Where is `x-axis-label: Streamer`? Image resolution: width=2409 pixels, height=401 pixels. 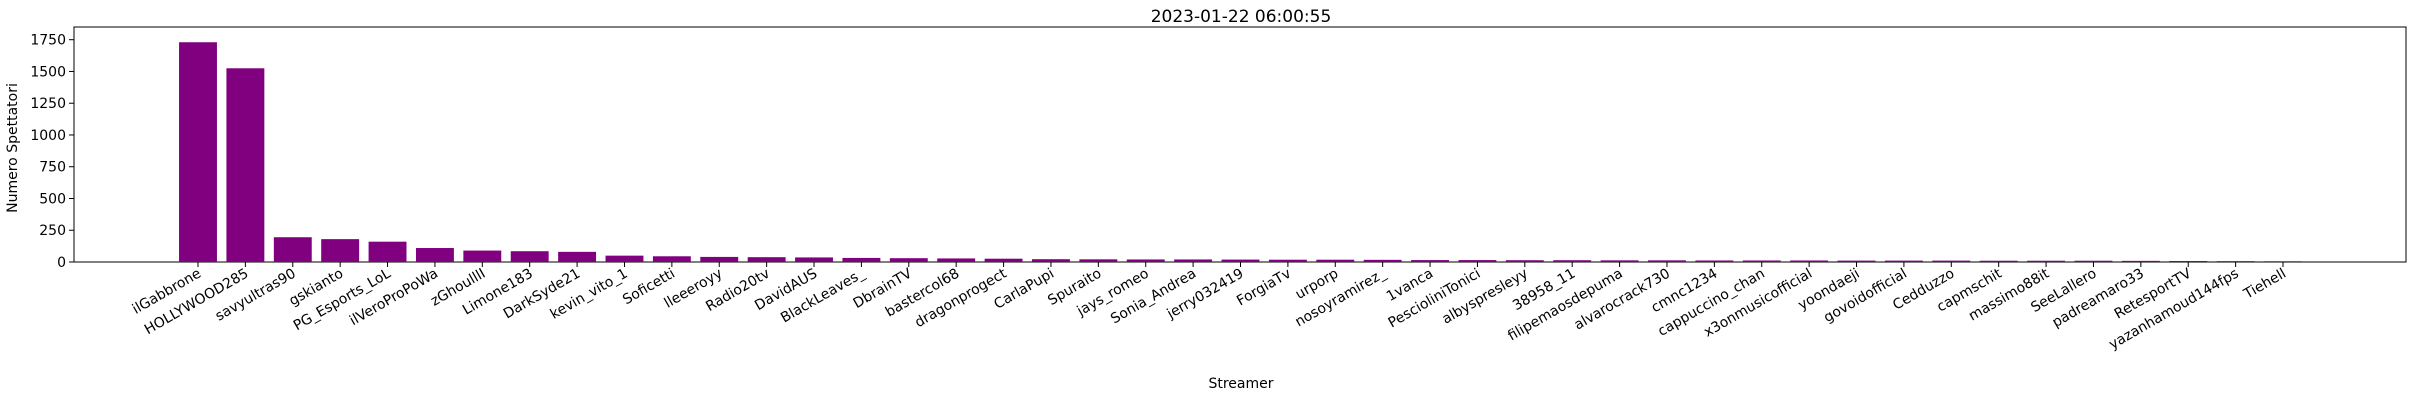
x-axis-label: Streamer is located at coordinates (1240, 384).